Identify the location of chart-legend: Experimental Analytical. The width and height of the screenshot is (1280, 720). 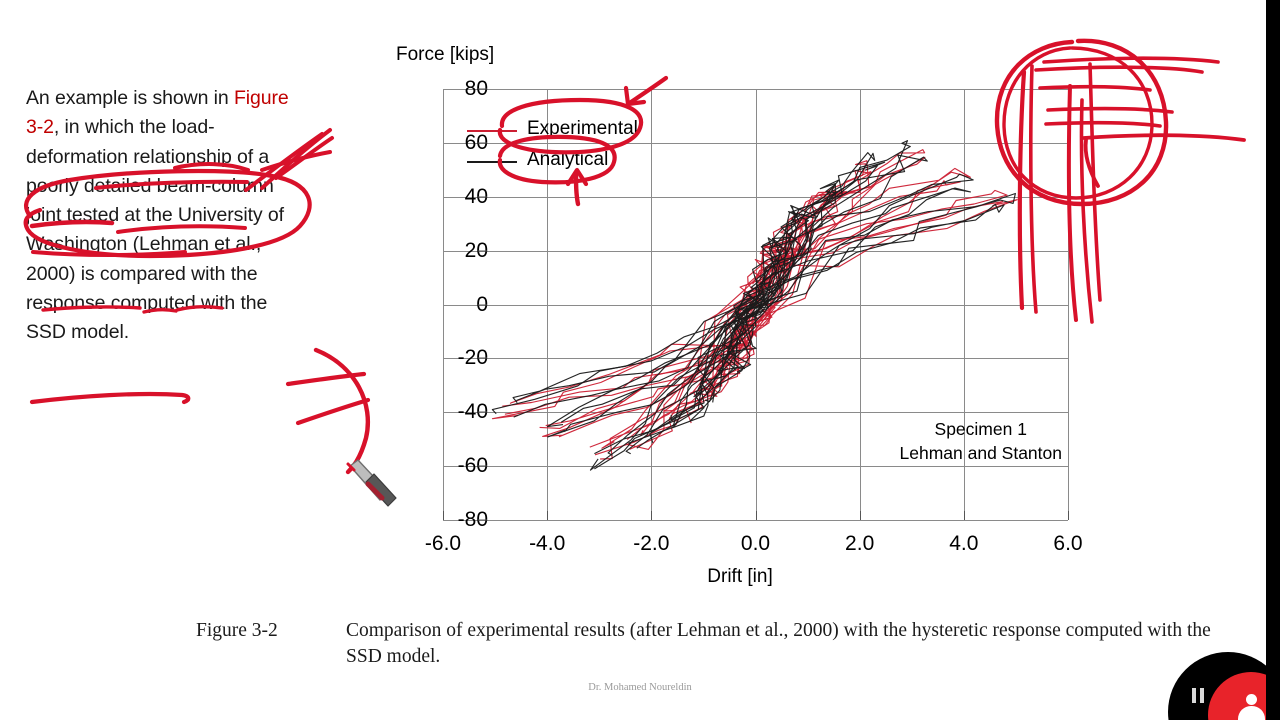
(577, 146).